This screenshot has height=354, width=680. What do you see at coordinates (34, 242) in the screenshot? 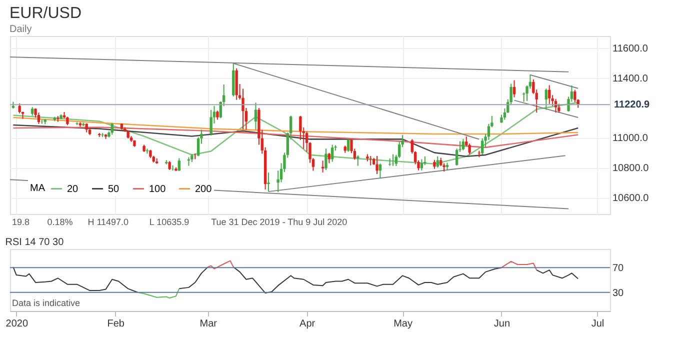
I see `chart-title: RSI 14 70 30` at bounding box center [34, 242].